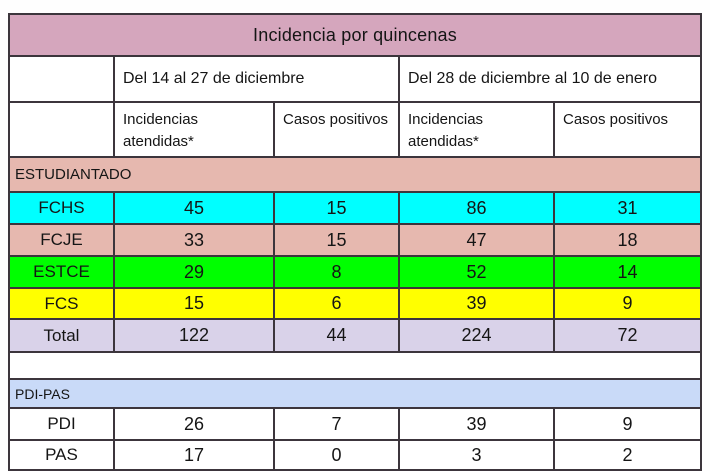  Describe the element at coordinates (627, 272) in the screenshot. I see `estce-casos-q2: 14` at that location.